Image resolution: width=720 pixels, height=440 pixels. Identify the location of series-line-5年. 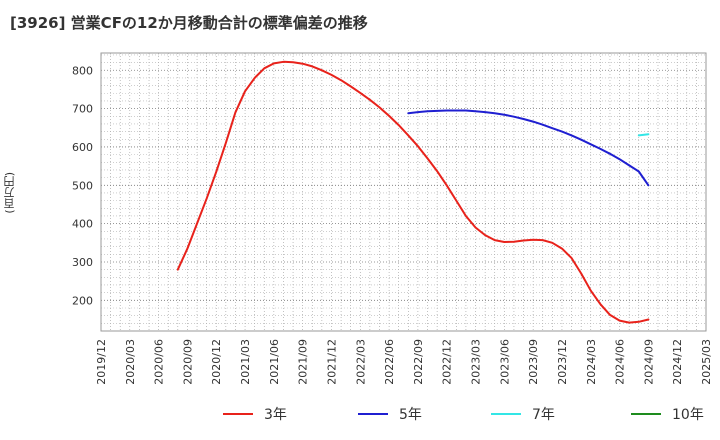
(528, 148).